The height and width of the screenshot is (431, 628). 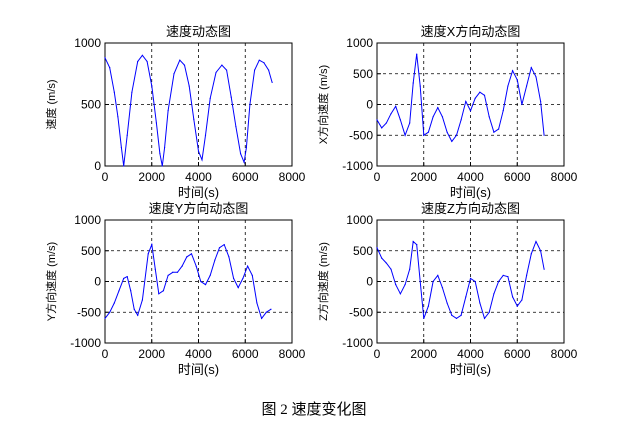 I want to click on chart-title: 速度动态图, so click(x=198, y=31).